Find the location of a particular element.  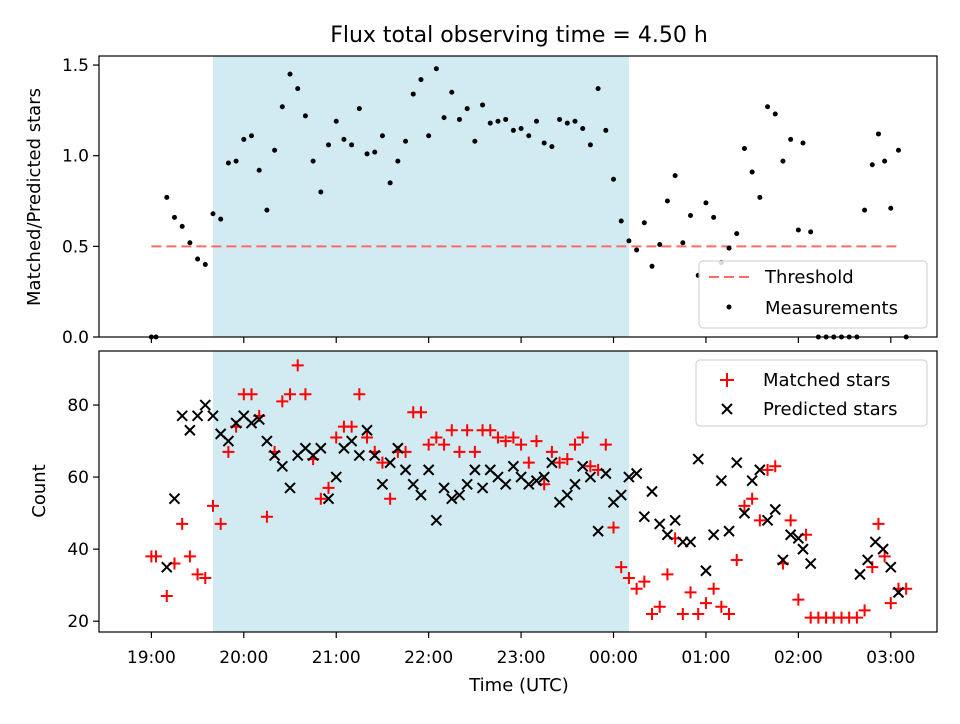

x-tick-label: 20:00 is located at coordinates (243, 658).